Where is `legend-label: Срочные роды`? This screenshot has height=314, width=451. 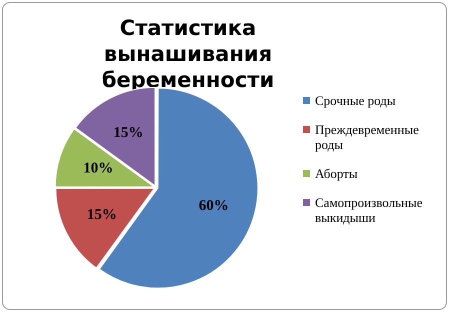
legend-label: Срочные роды is located at coordinates (355, 100).